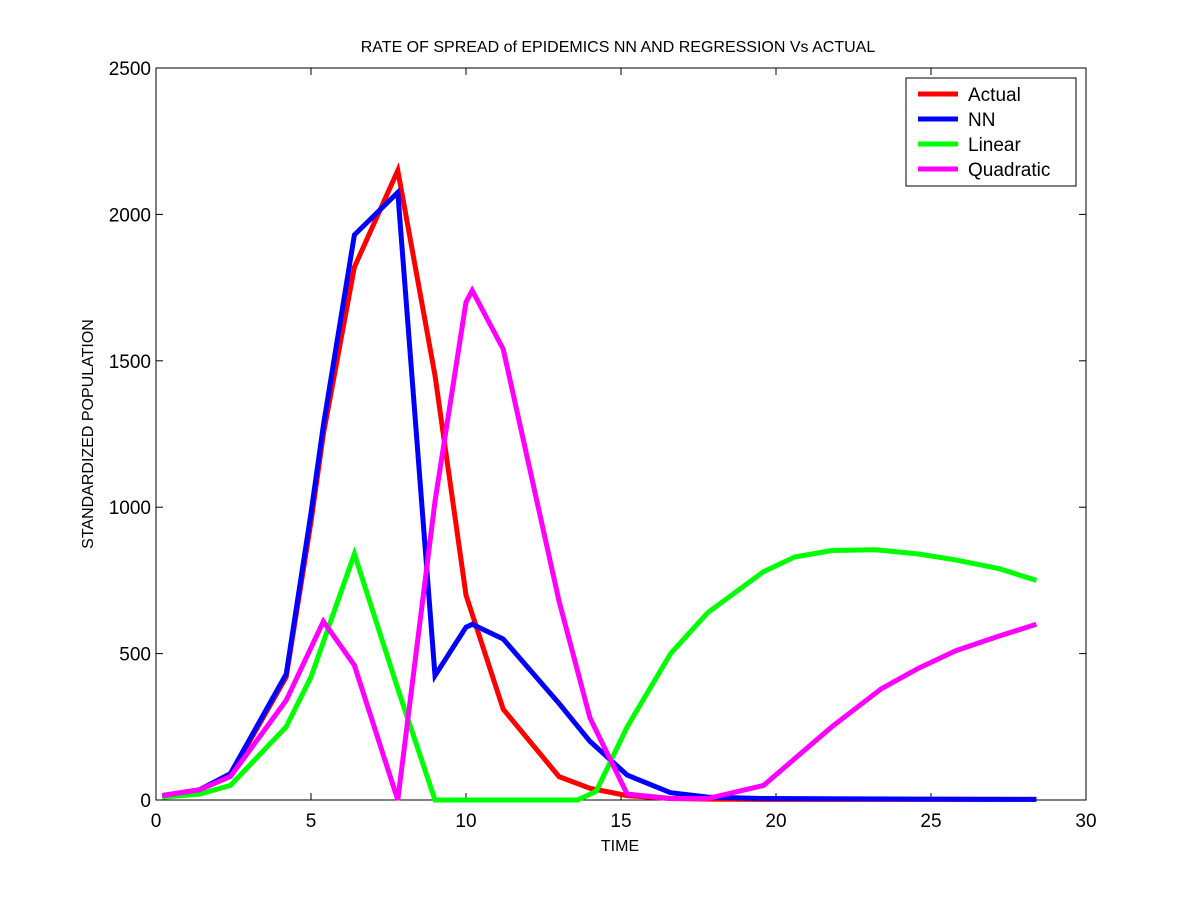 The height and width of the screenshot is (900, 1200). I want to click on x-tick-label: 20, so click(775, 821).